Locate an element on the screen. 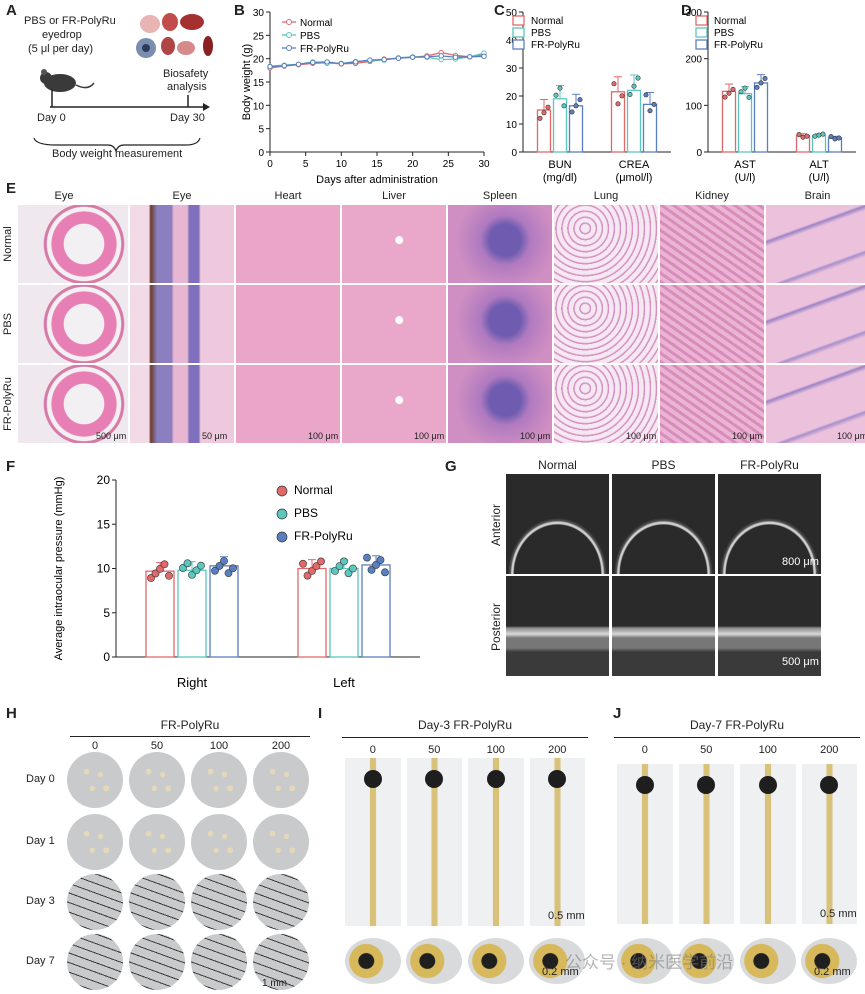 The width and height of the screenshot is (865, 994). brace is located at coordinates (117, 145).